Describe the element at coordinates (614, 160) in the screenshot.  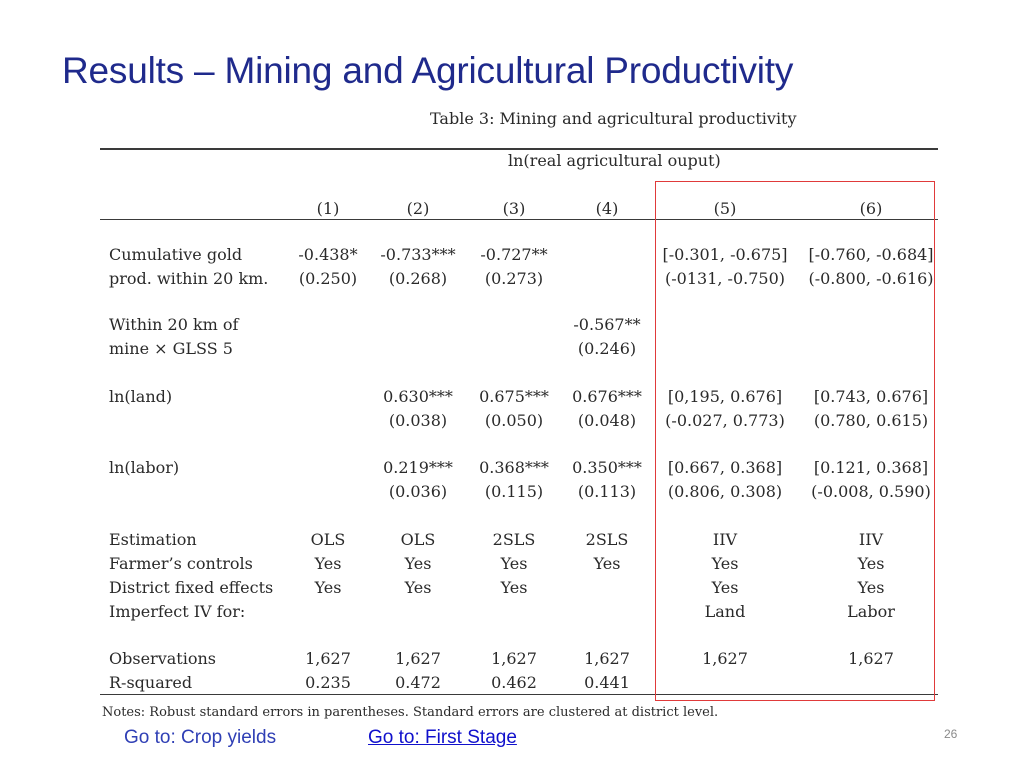
I see `dependent-variable-label: ln(real agricultural ouput)` at that location.